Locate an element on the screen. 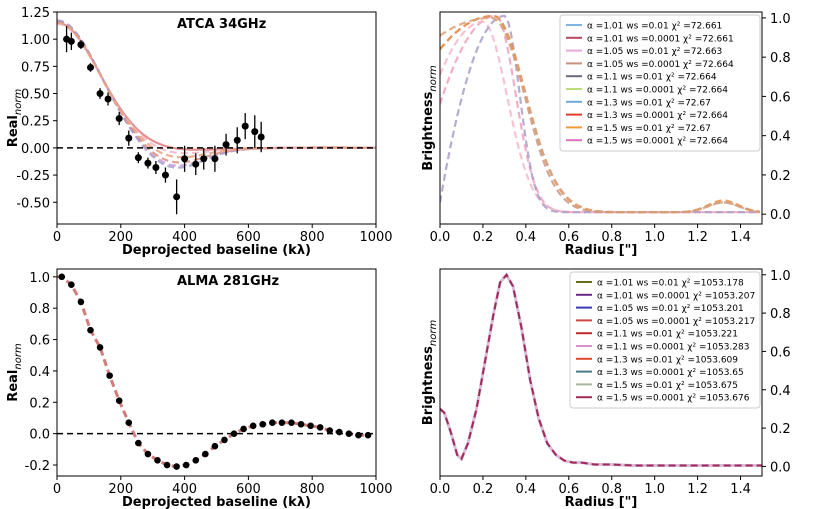 Image resolution: width=822 pixels, height=509 pixels. panel-title: ATCA 34GHz is located at coordinates (221, 24).